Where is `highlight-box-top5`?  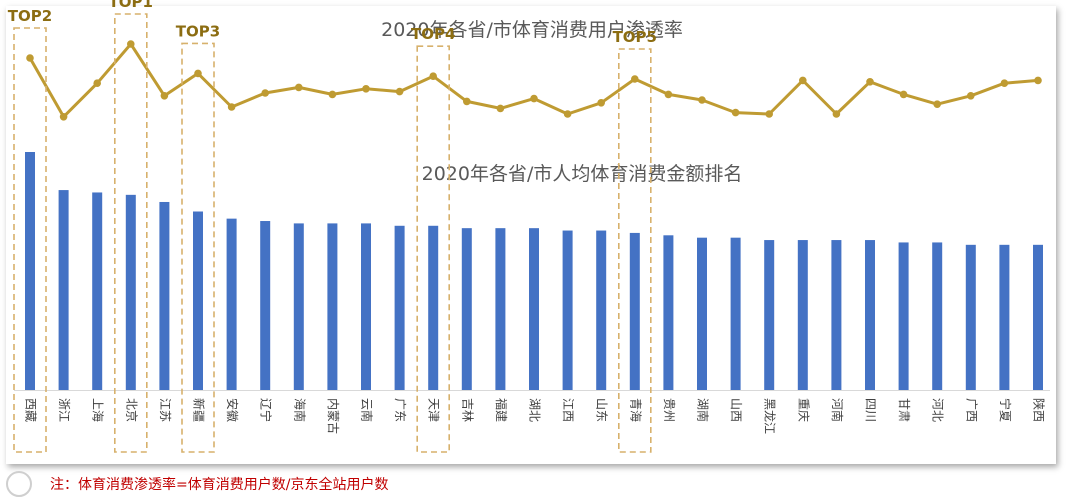 highlight-box-top5 is located at coordinates (634, 250).